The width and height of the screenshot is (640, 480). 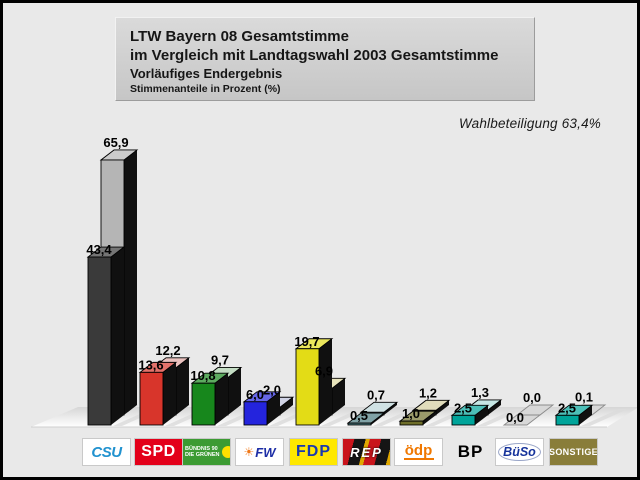 I want to click on party-logo-fdp: FDP, so click(x=313, y=452).